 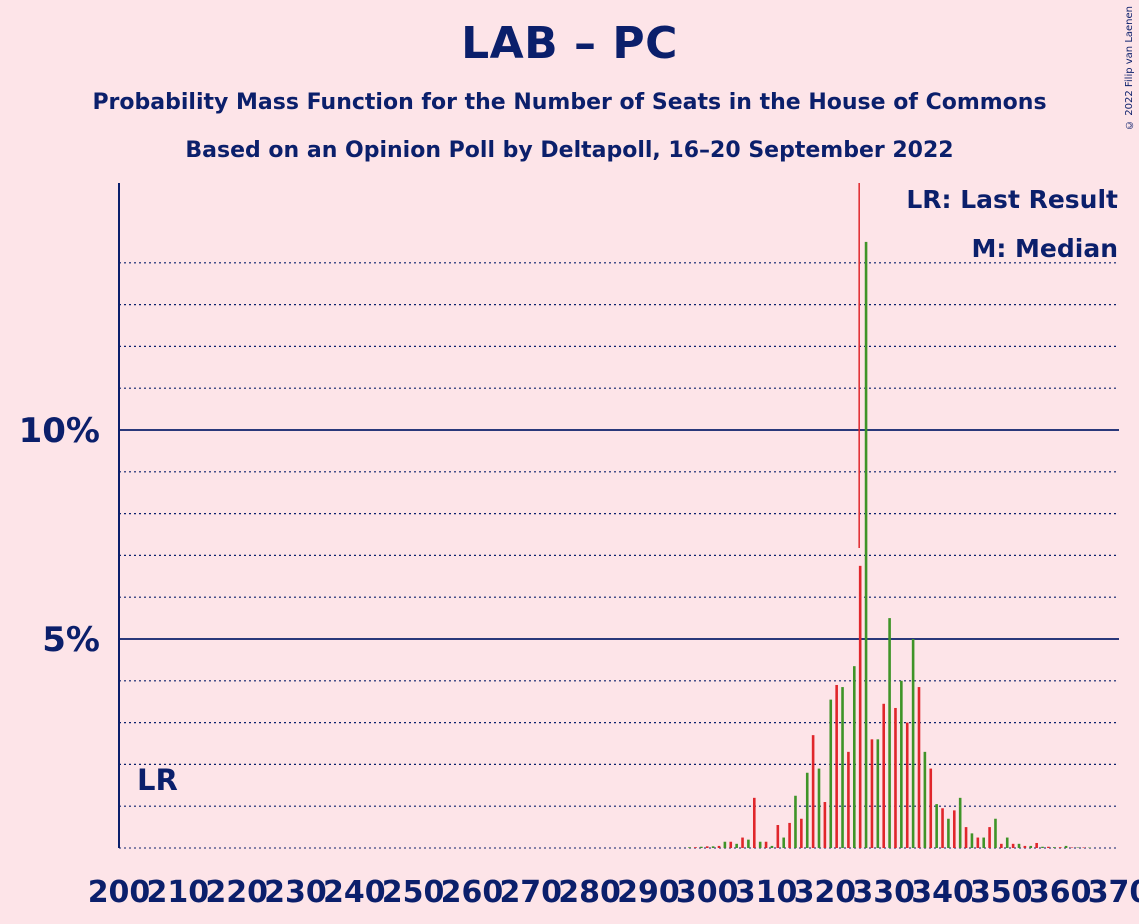 I want to click on x-tick-label: 230, so click(x=295, y=892).